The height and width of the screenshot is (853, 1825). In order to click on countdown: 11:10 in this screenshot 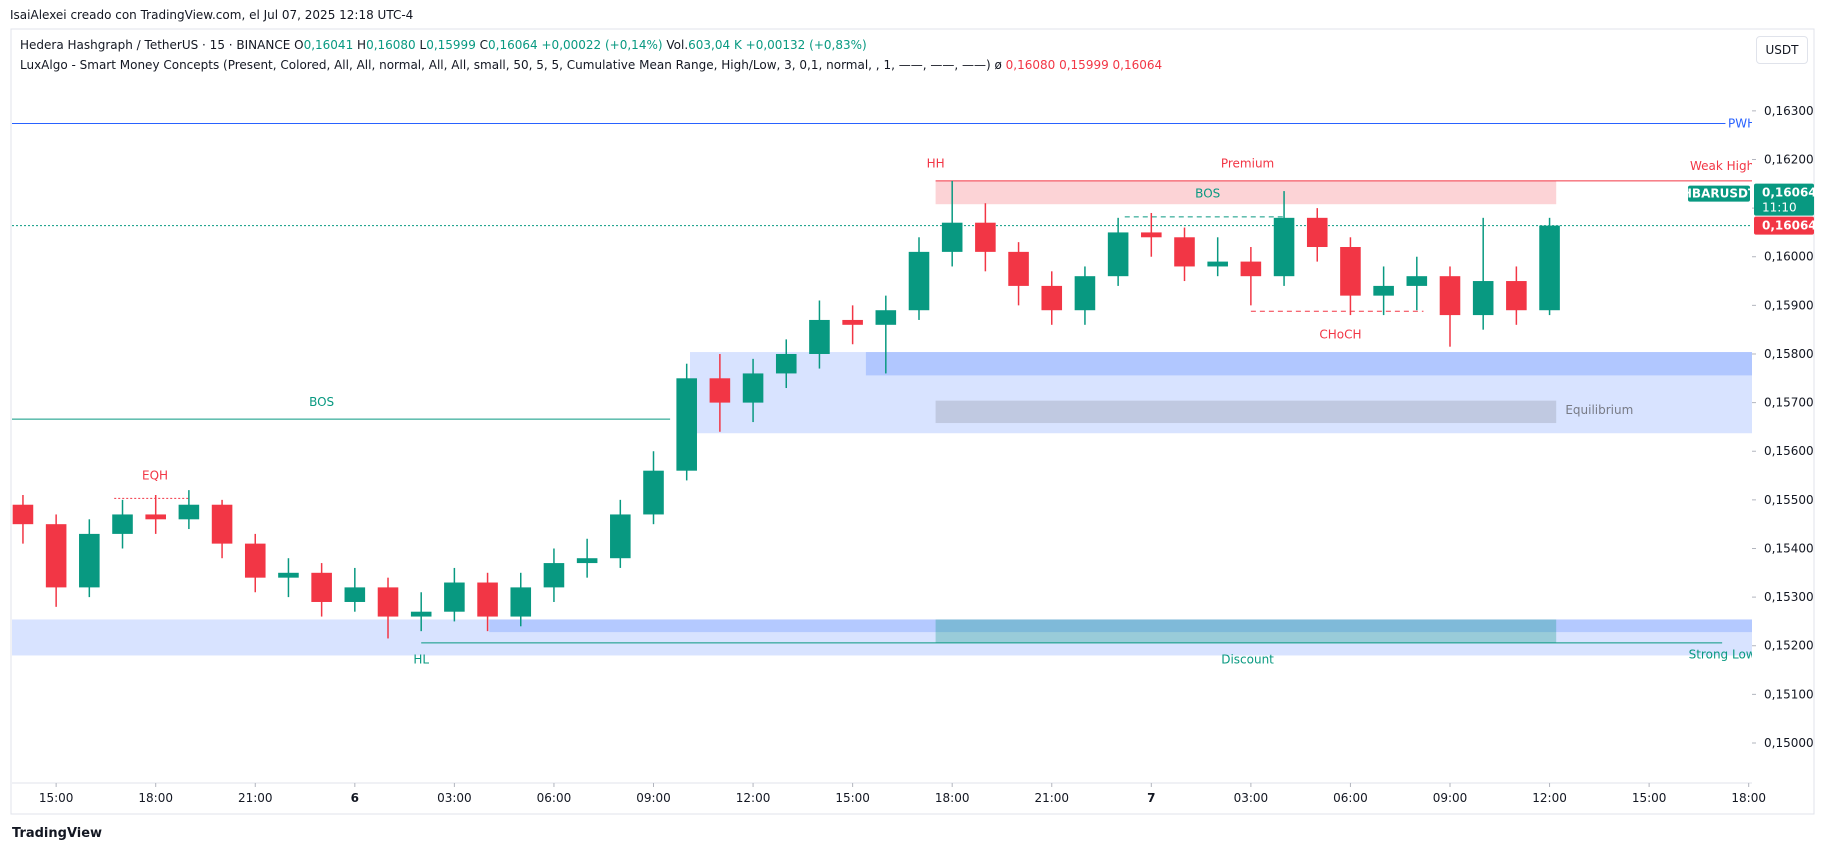, I will do `click(1779, 208)`.